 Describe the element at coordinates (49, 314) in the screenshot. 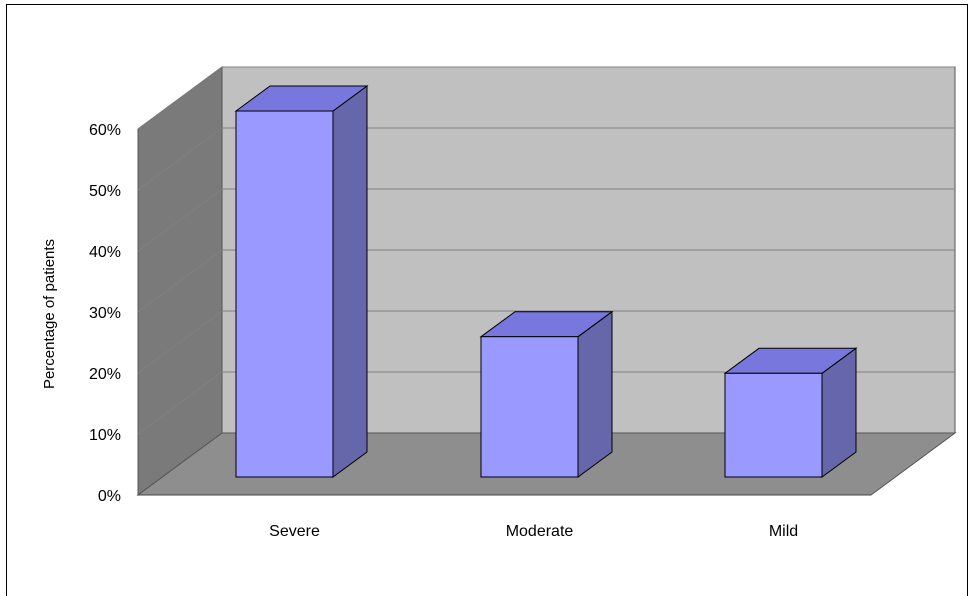

I see `y-axis-title: Percentage of patients` at that location.